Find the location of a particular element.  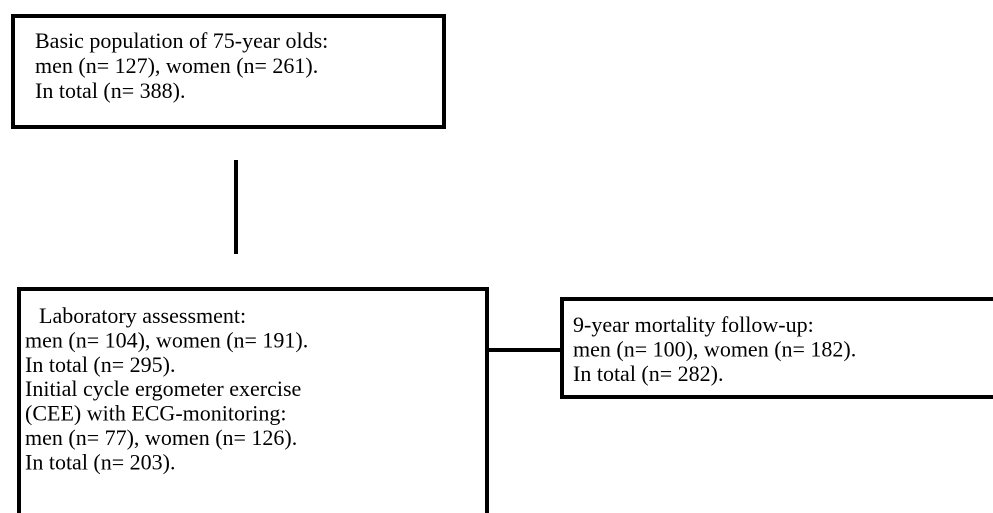

box-text-line: men (n= 77), women (n= 126). is located at coordinates (161, 437).